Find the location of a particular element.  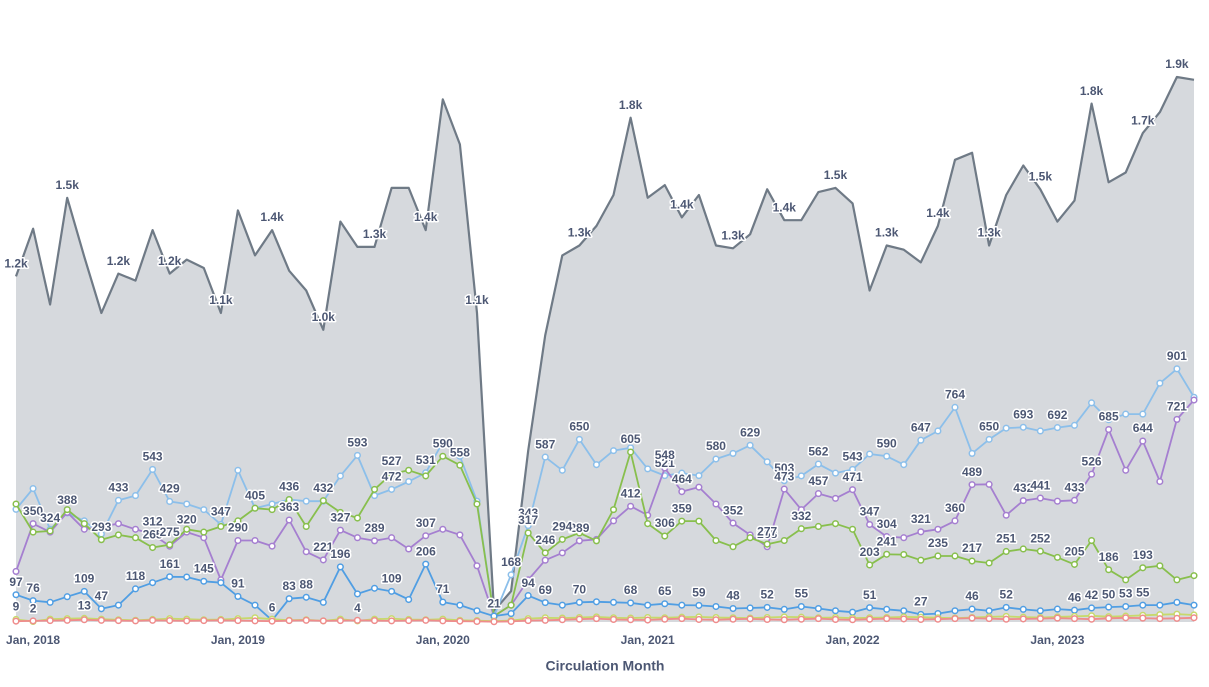

data-label: 692 is located at coordinates (1057, 415).